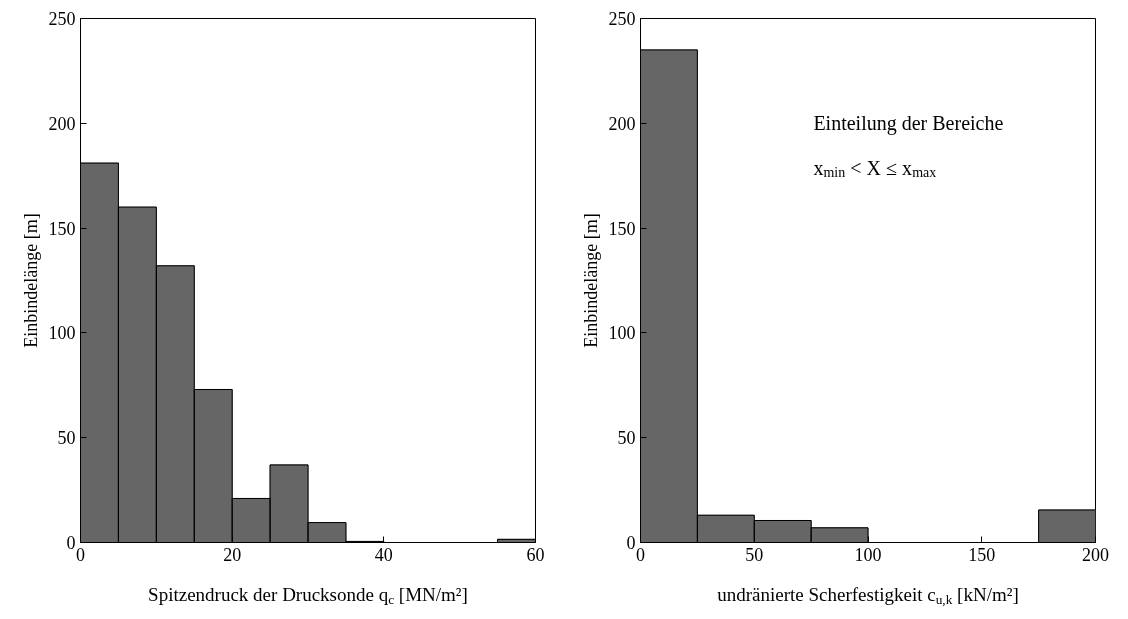 This screenshot has height=619, width=1128. I want to click on x-tick-label: 20, so click(232, 554).